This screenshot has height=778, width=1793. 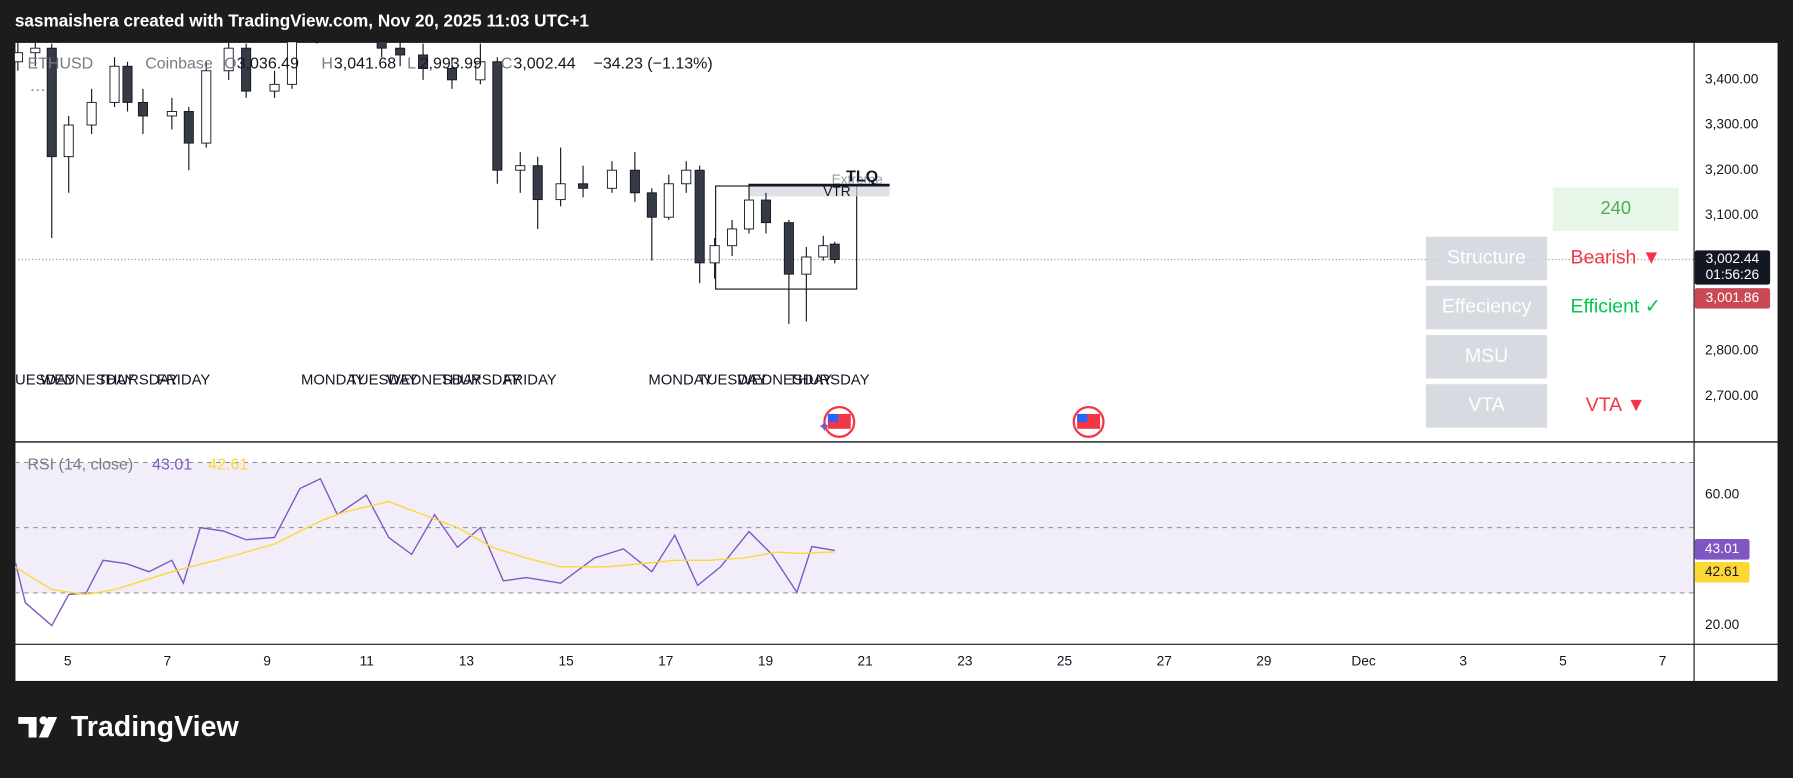 What do you see at coordinates (43, 720) in the screenshot?
I see `logo-dot` at bounding box center [43, 720].